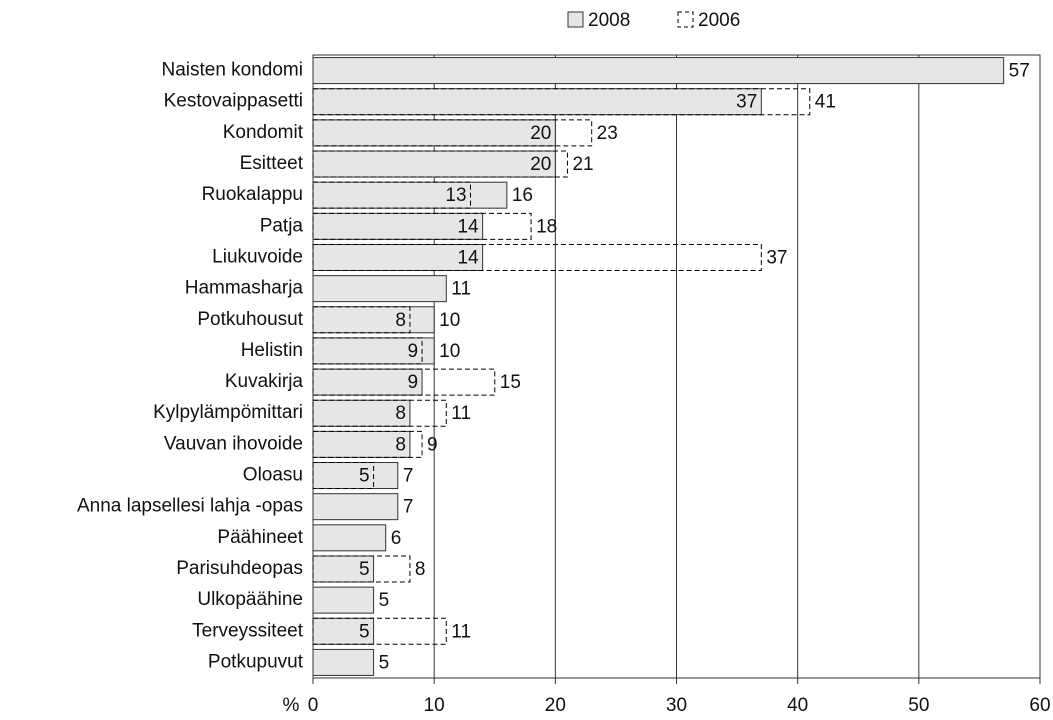 The height and width of the screenshot is (720, 1053). Describe the element at coordinates (233, 101) in the screenshot. I see `y-tick-label: Kestovaippasetti` at that location.